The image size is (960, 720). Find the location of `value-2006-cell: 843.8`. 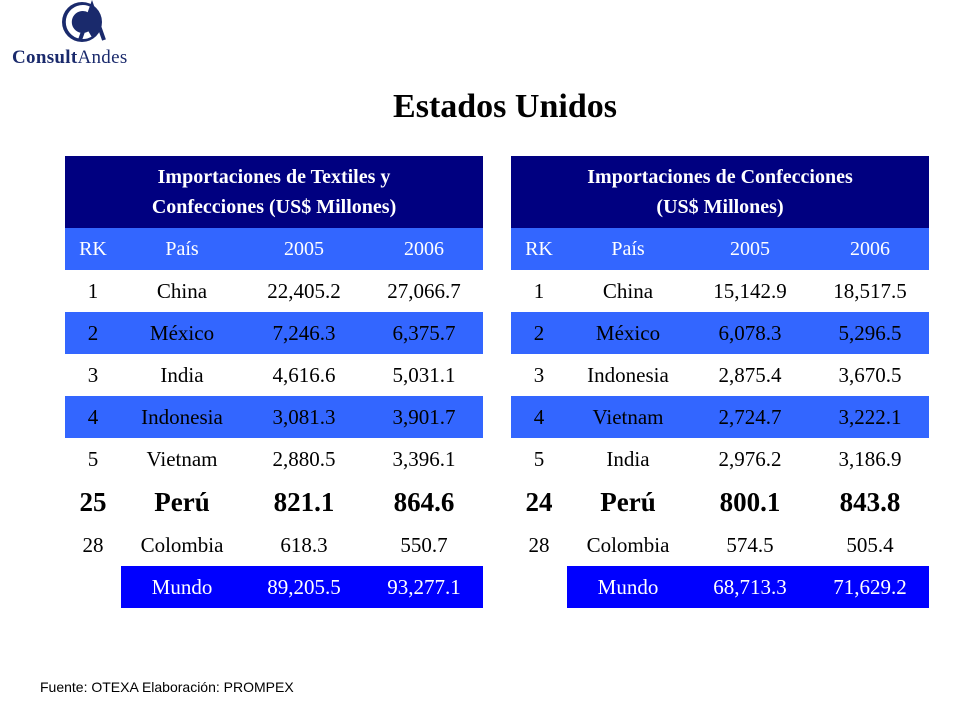

value-2006-cell: 843.8 is located at coordinates (870, 502).